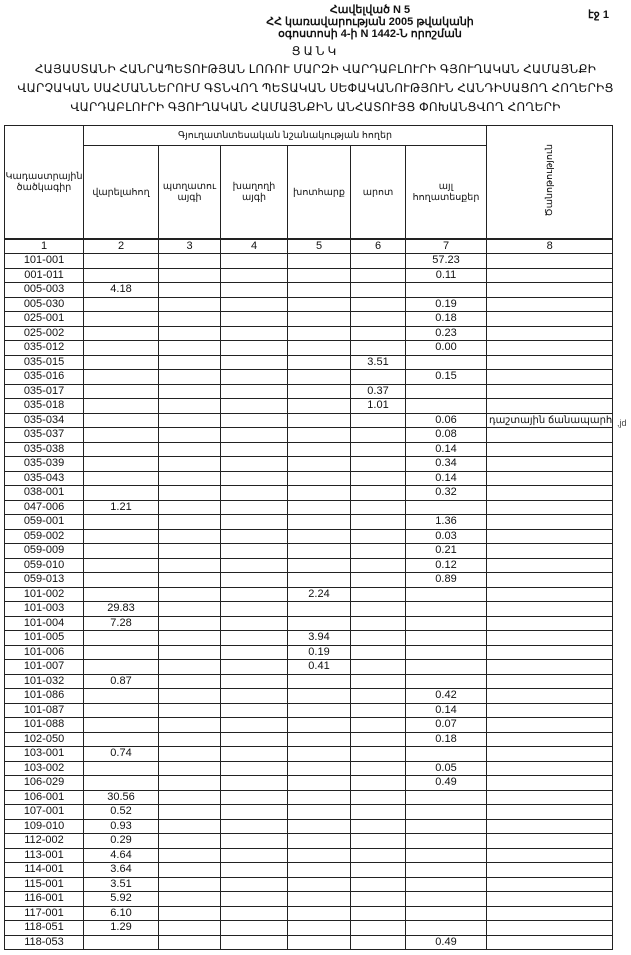 This screenshot has height=955, width=631. What do you see at coordinates (378, 192) in the screenshot?
I see `header-pasture: արոտ` at bounding box center [378, 192].